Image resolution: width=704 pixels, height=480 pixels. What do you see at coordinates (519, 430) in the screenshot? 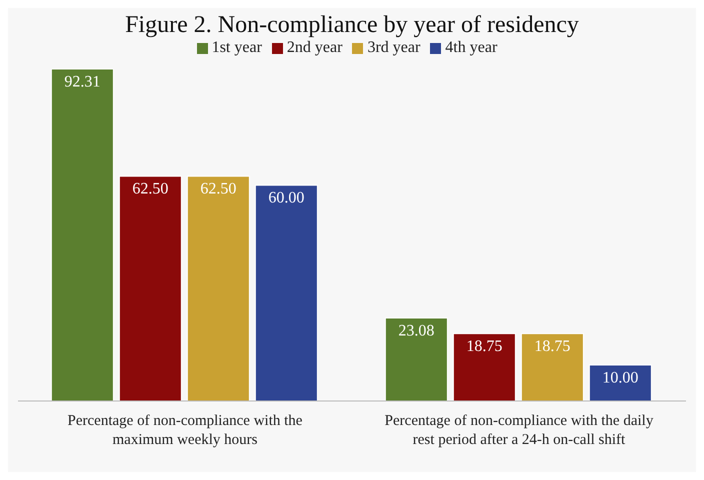
I see `x-tick-label: Percentage of non-compliance with the daily rest period after a 24-h on-call shift` at bounding box center [519, 430].